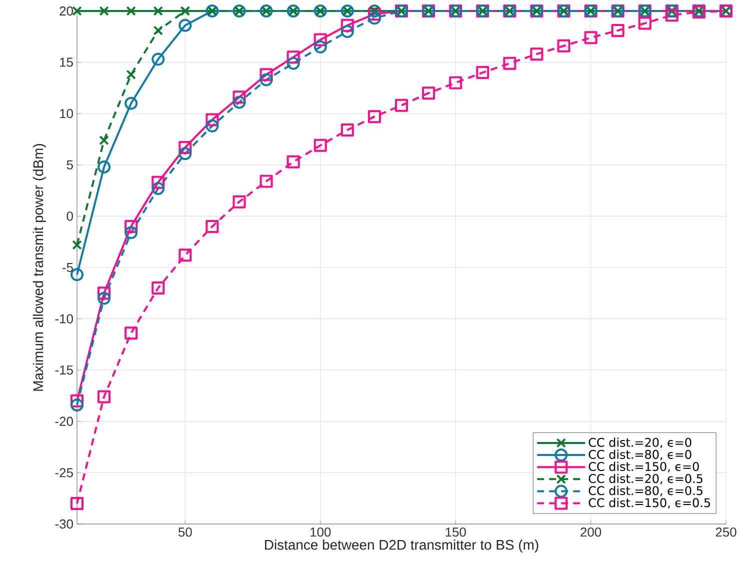 The height and width of the screenshot is (588, 739). I want to click on legend-label: CC dist.=150, ϵ=0, so click(643, 467).